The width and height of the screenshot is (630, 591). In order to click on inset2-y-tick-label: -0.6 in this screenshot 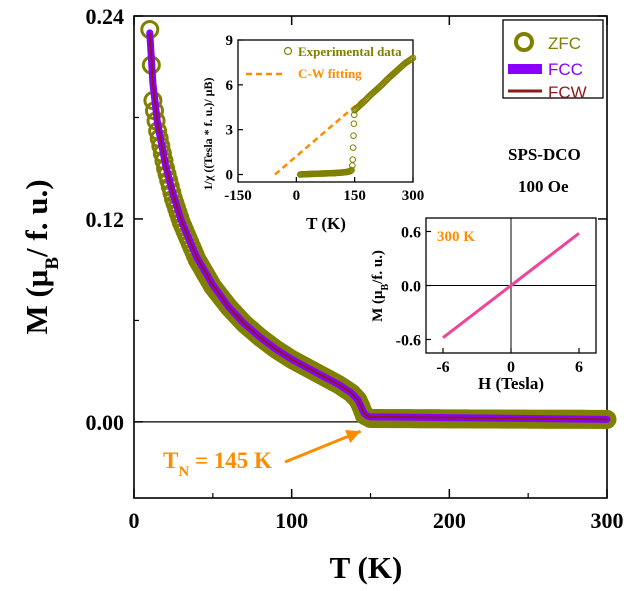, I will do `click(408, 341)`.